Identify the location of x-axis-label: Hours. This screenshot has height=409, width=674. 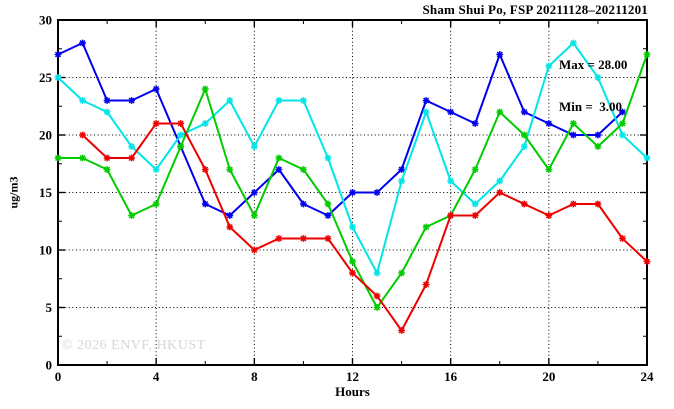
(352, 391).